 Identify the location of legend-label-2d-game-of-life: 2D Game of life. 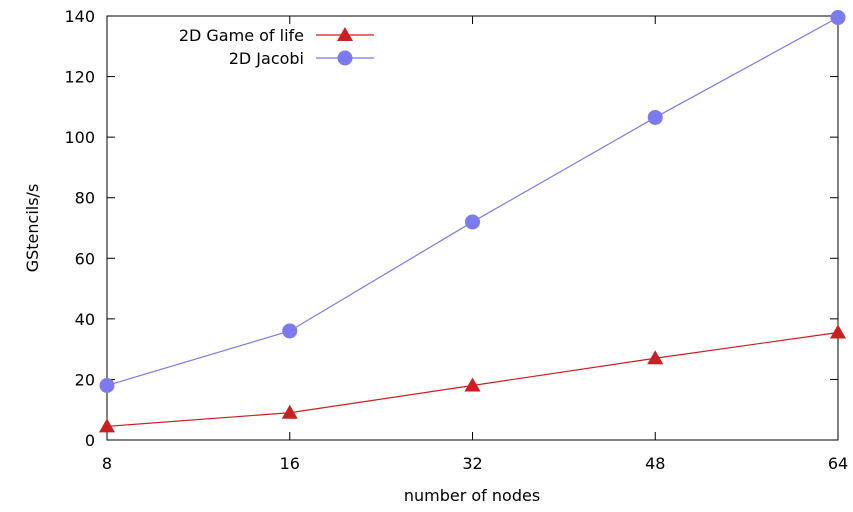
(241, 35).